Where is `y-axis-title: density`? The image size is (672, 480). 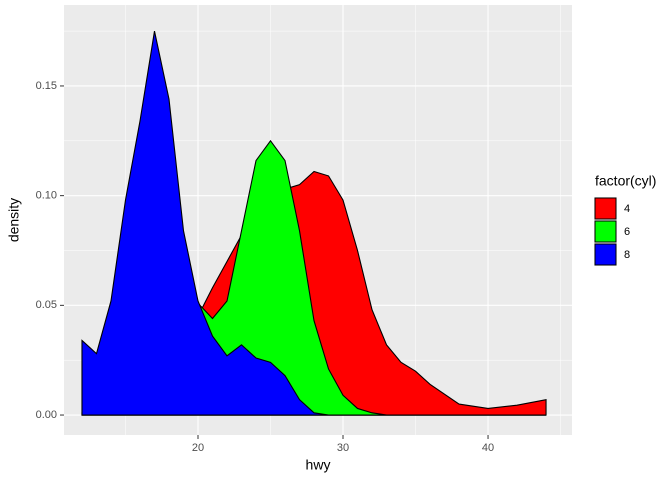 y-axis-title: density is located at coordinates (14, 220).